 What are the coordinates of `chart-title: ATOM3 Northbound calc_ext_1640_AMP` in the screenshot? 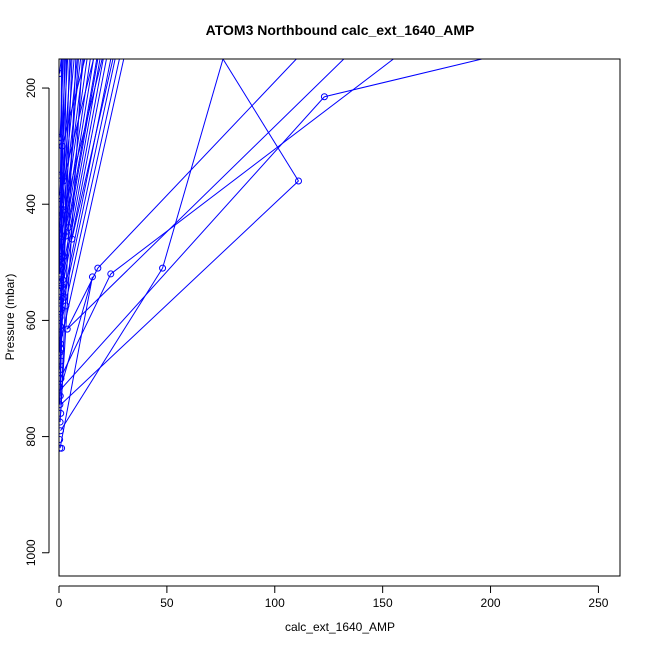 It's located at (340, 30).